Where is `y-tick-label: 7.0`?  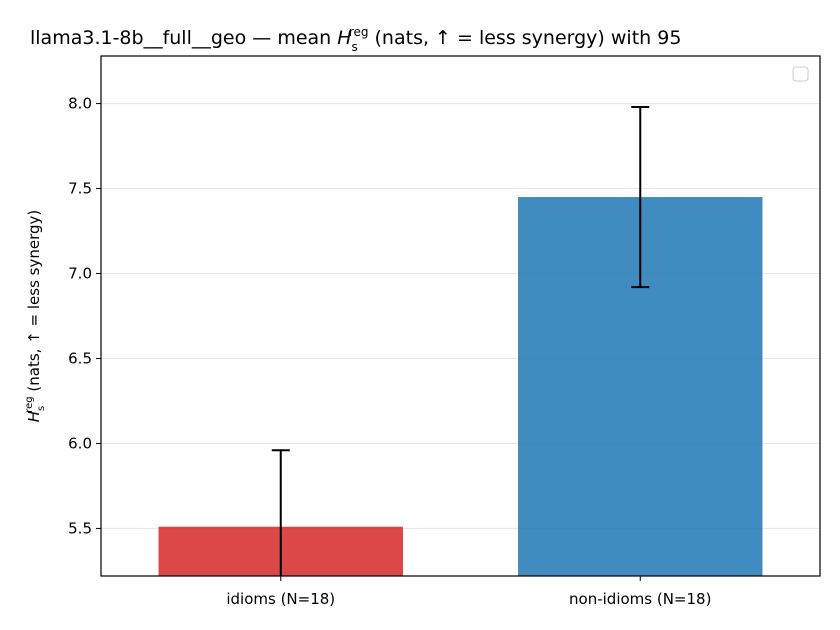
y-tick-label: 7.0 is located at coordinates (80, 274).